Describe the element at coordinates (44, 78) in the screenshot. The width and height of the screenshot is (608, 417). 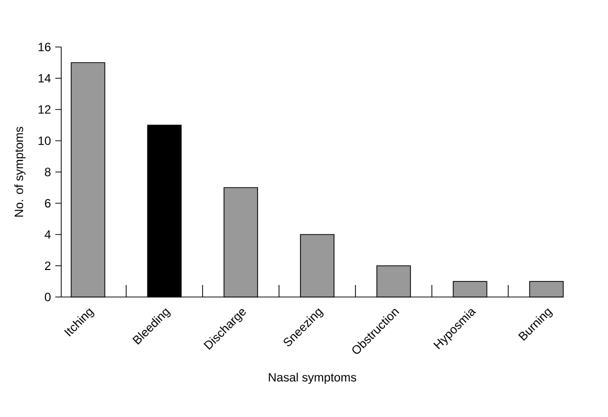
I see `y-tick-label: 14` at that location.